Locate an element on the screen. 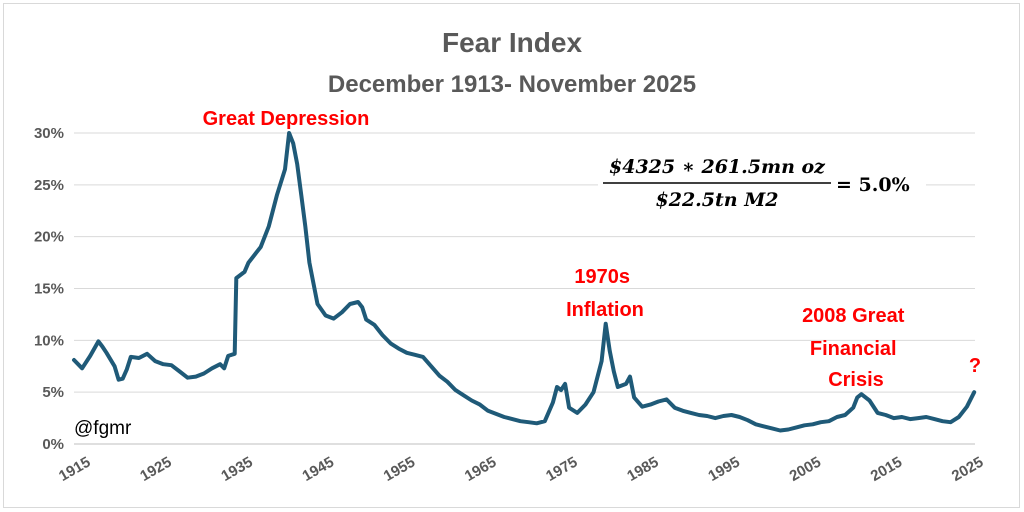  x-tick-label: 1935 is located at coordinates (236, 469).